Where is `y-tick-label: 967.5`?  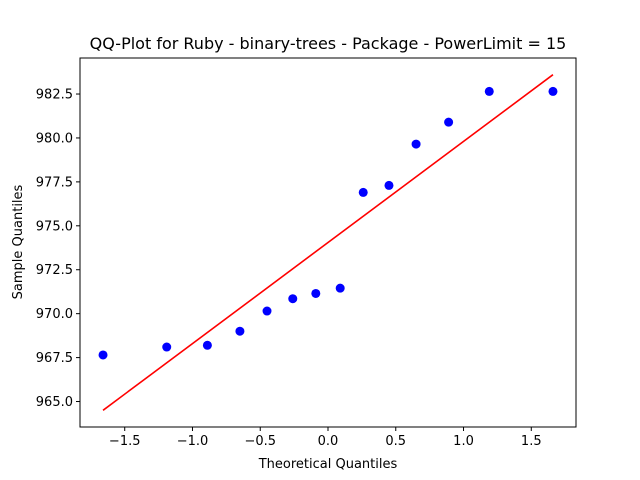
y-tick-label: 967.5 is located at coordinates (54, 358).